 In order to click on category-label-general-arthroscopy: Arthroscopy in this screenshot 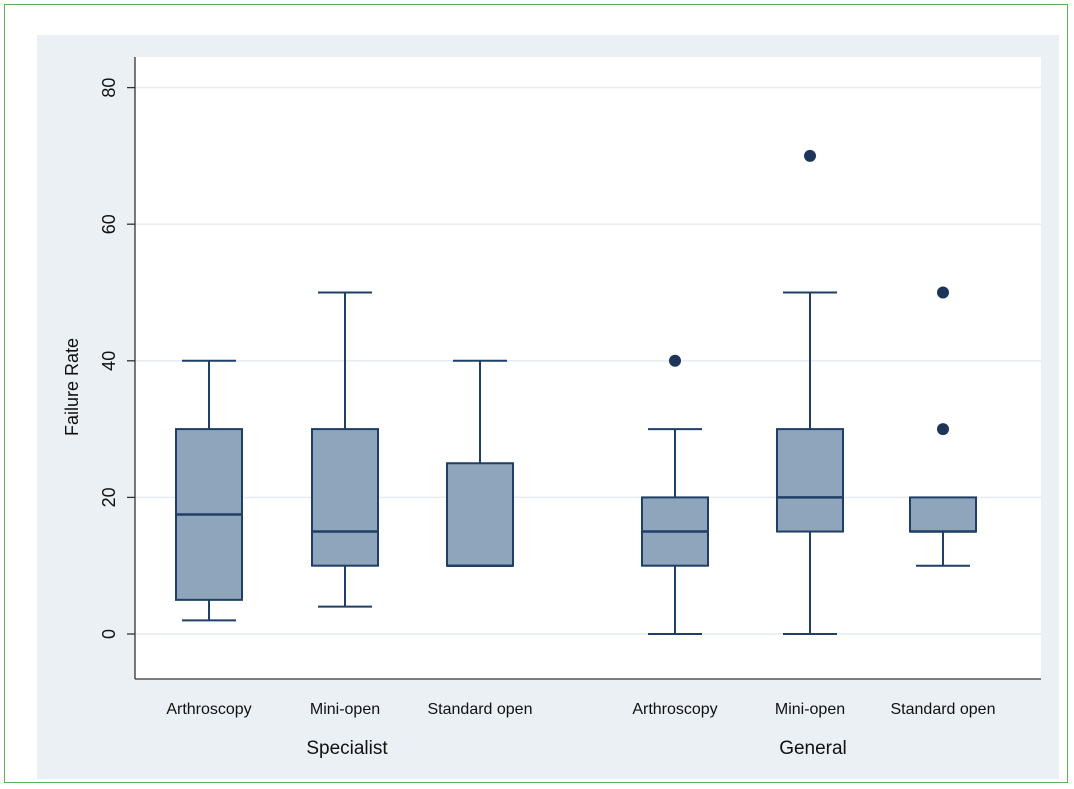, I will do `click(674, 709)`.